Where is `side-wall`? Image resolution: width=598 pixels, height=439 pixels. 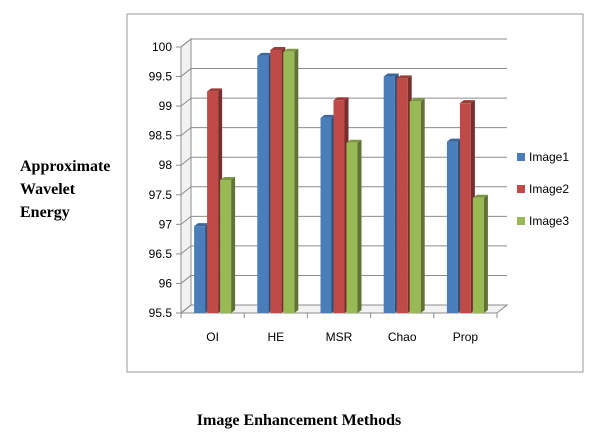 side-wall is located at coordinates (186, 176).